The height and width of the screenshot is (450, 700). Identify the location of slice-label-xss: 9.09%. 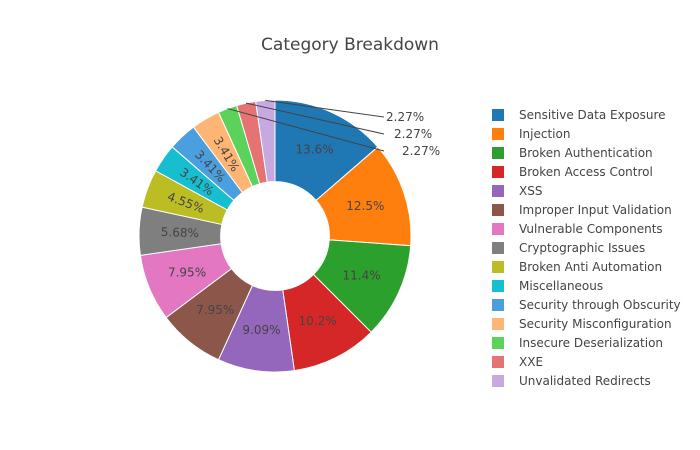
(261, 330).